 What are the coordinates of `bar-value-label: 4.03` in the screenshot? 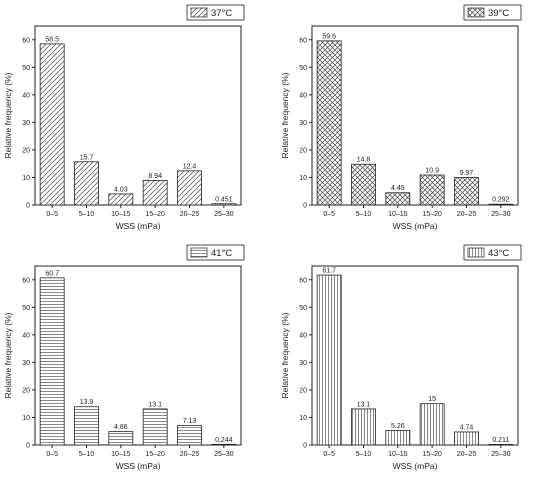 It's located at (121, 189).